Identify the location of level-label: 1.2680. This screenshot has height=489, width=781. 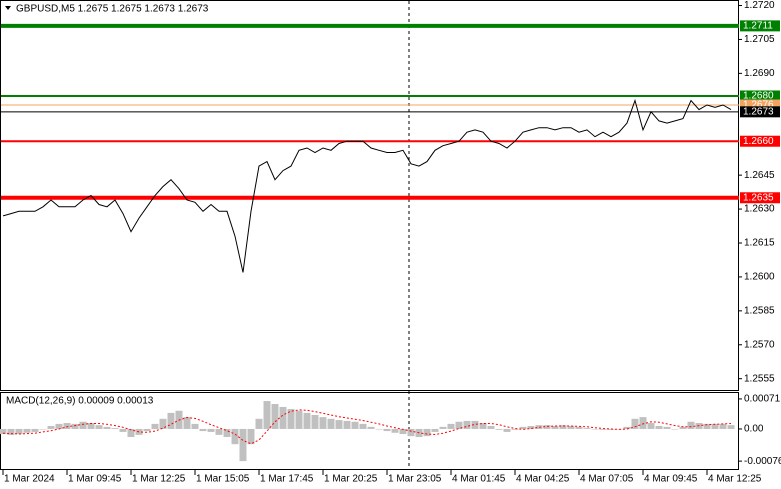
(758, 96).